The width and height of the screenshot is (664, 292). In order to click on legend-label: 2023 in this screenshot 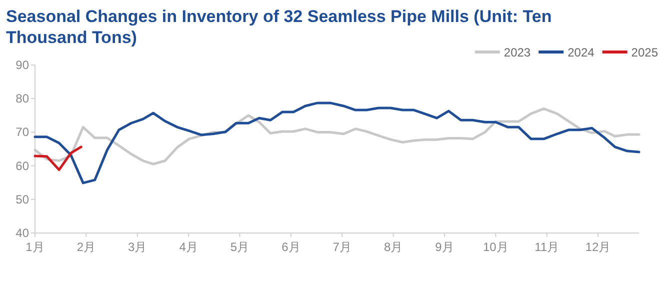, I will do `click(517, 53)`.